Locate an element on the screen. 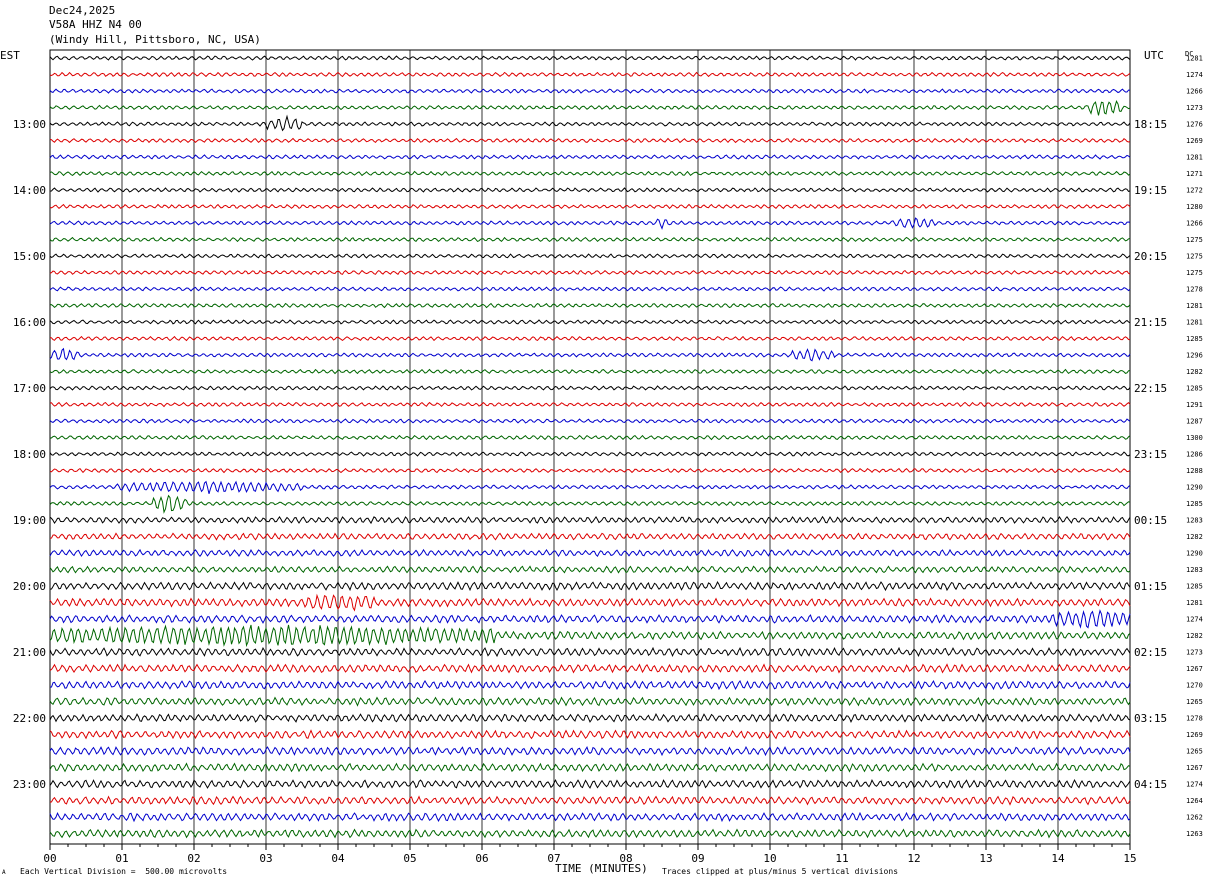 This screenshot has width=1210, height=886. x-tick-label: 13 is located at coordinates (985, 858).